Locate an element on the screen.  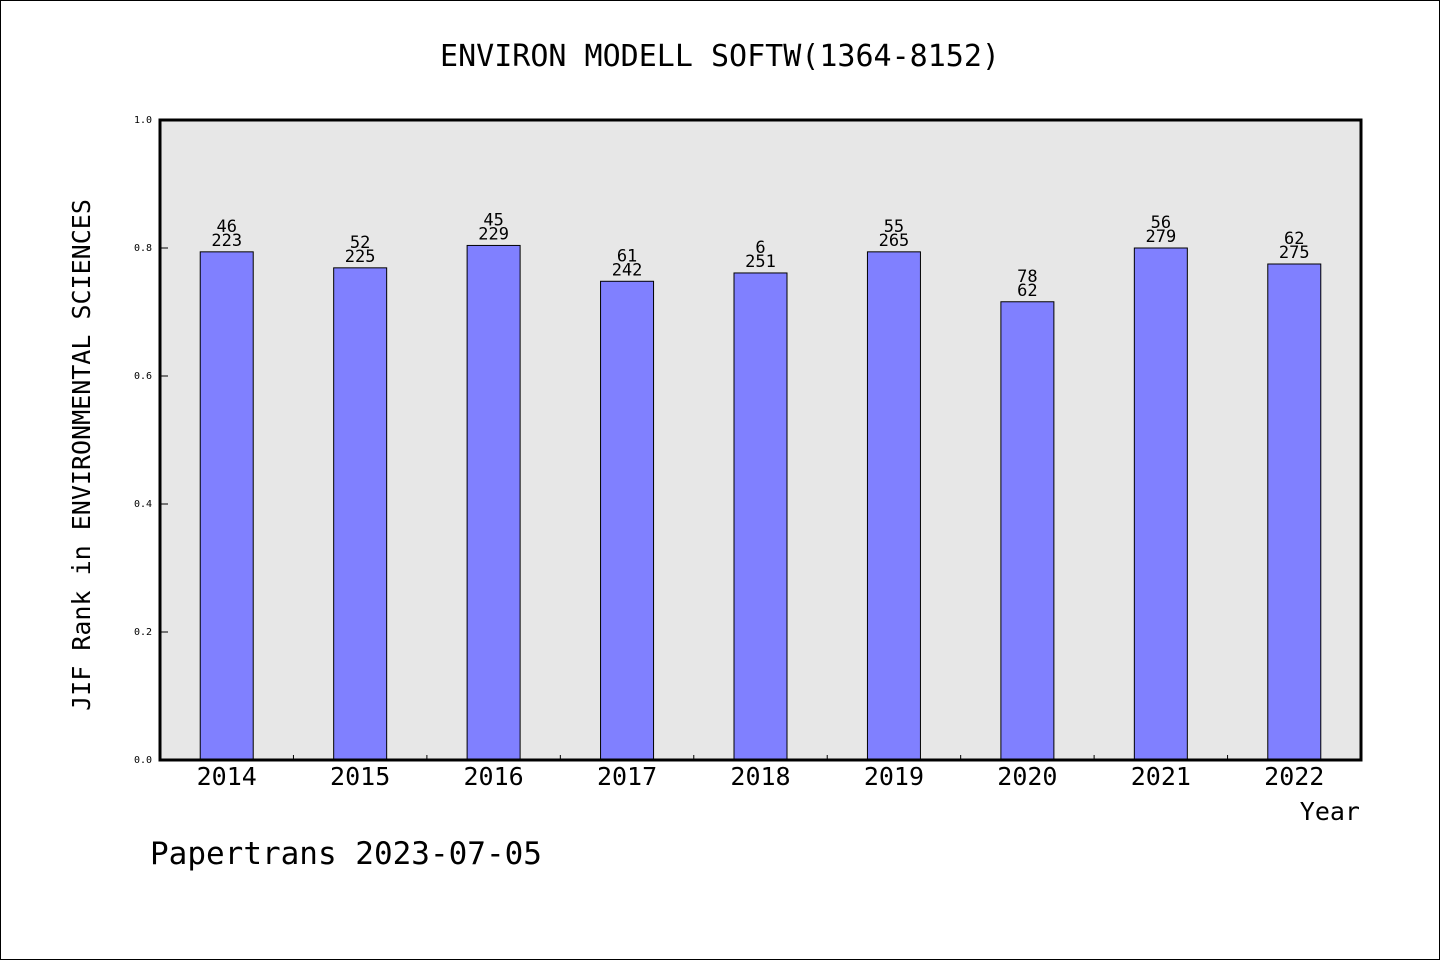
bar-total-label: 242 is located at coordinates (627, 270).